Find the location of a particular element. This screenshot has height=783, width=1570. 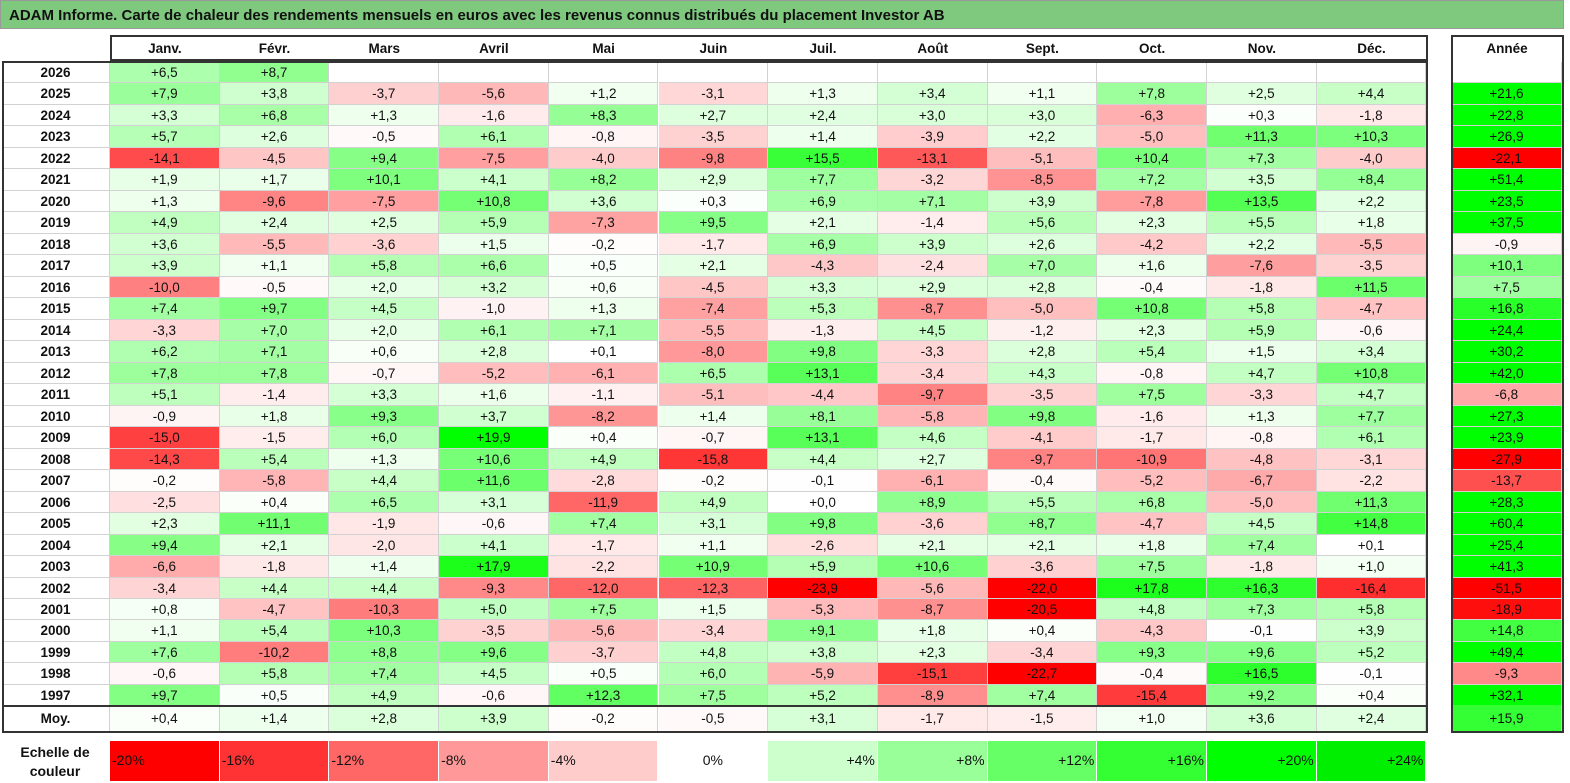

heatmap-cell: -2,0 is located at coordinates (384, 545).